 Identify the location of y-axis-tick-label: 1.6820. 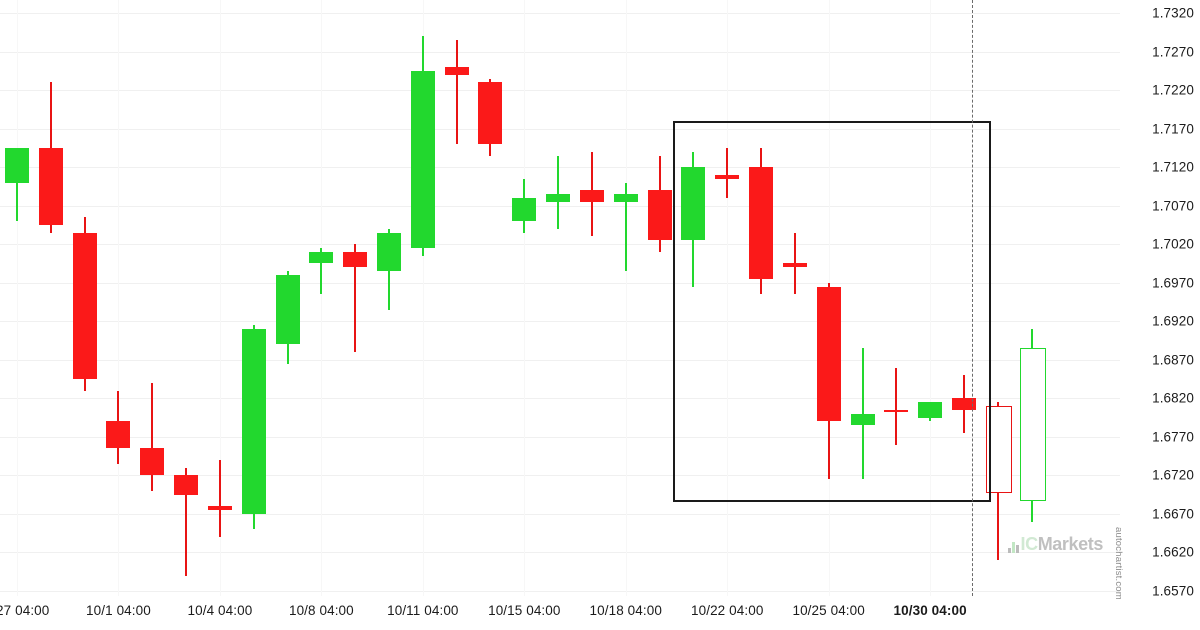
(1173, 398).